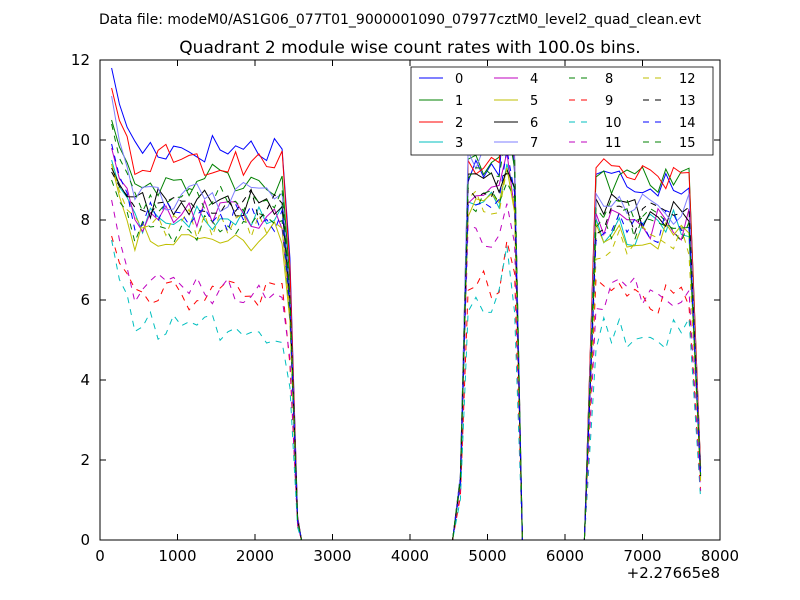  What do you see at coordinates (613, 143) in the screenshot?
I see `legend-label-11: 11` at bounding box center [613, 143].